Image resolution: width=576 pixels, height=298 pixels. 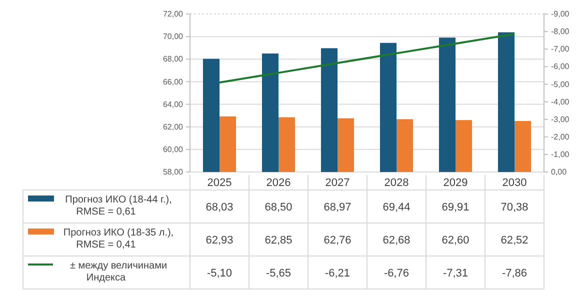 I want to click on line-series, so click(x=367, y=58).